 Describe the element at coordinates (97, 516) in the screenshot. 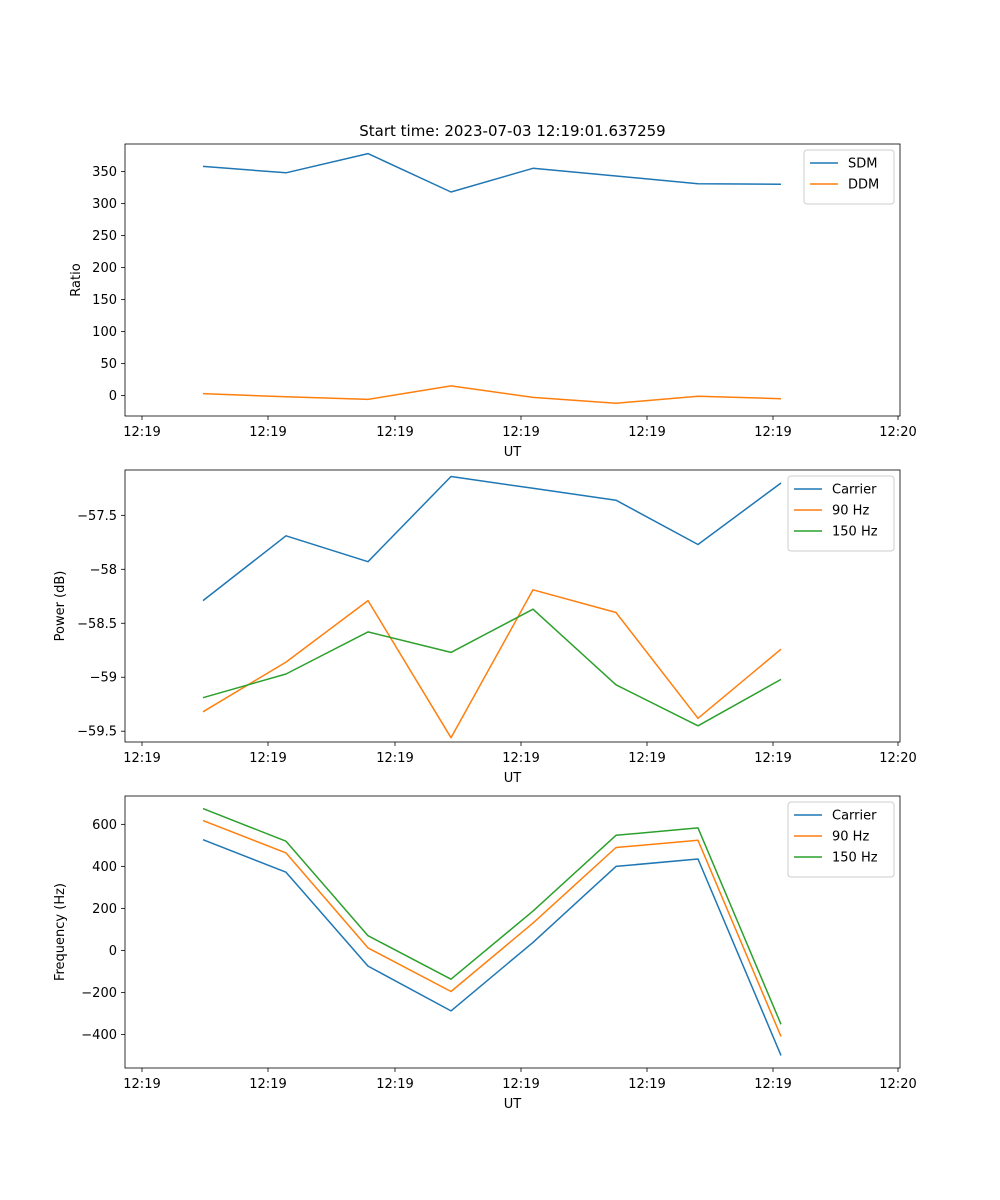

I see `y-tick-label: −57.5` at that location.